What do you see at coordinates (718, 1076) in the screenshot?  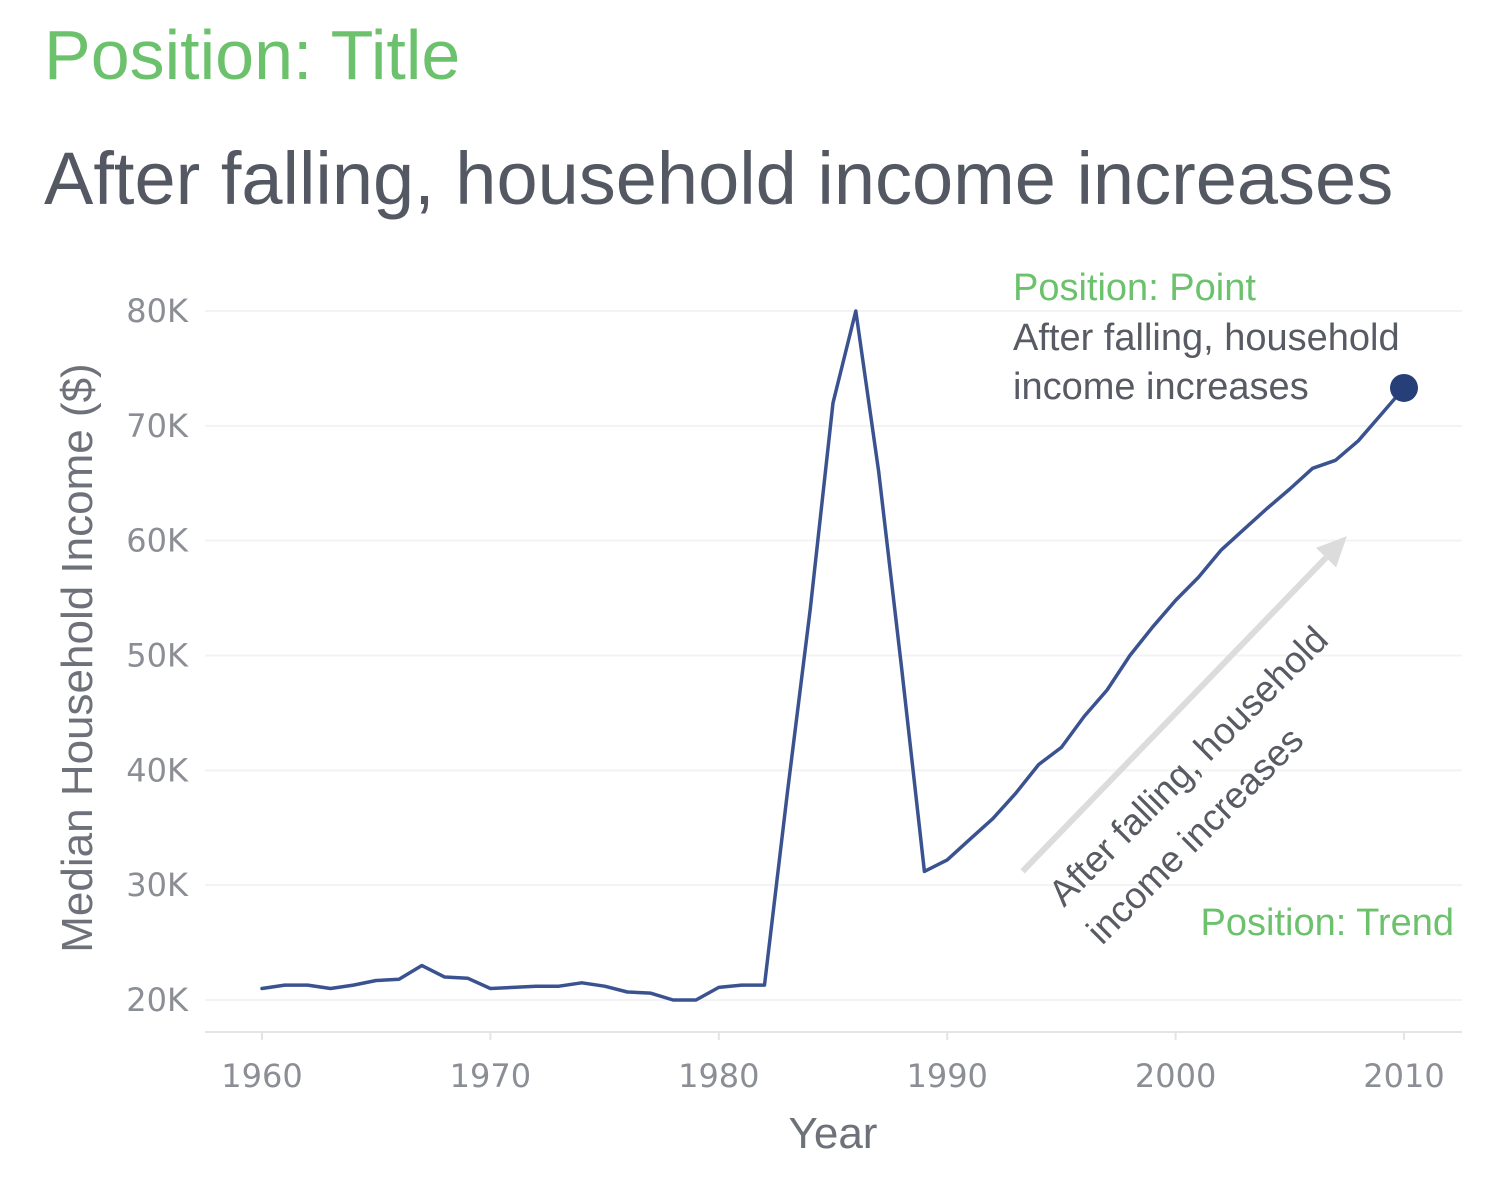 I see `x-tick-label: 1980` at bounding box center [718, 1076].